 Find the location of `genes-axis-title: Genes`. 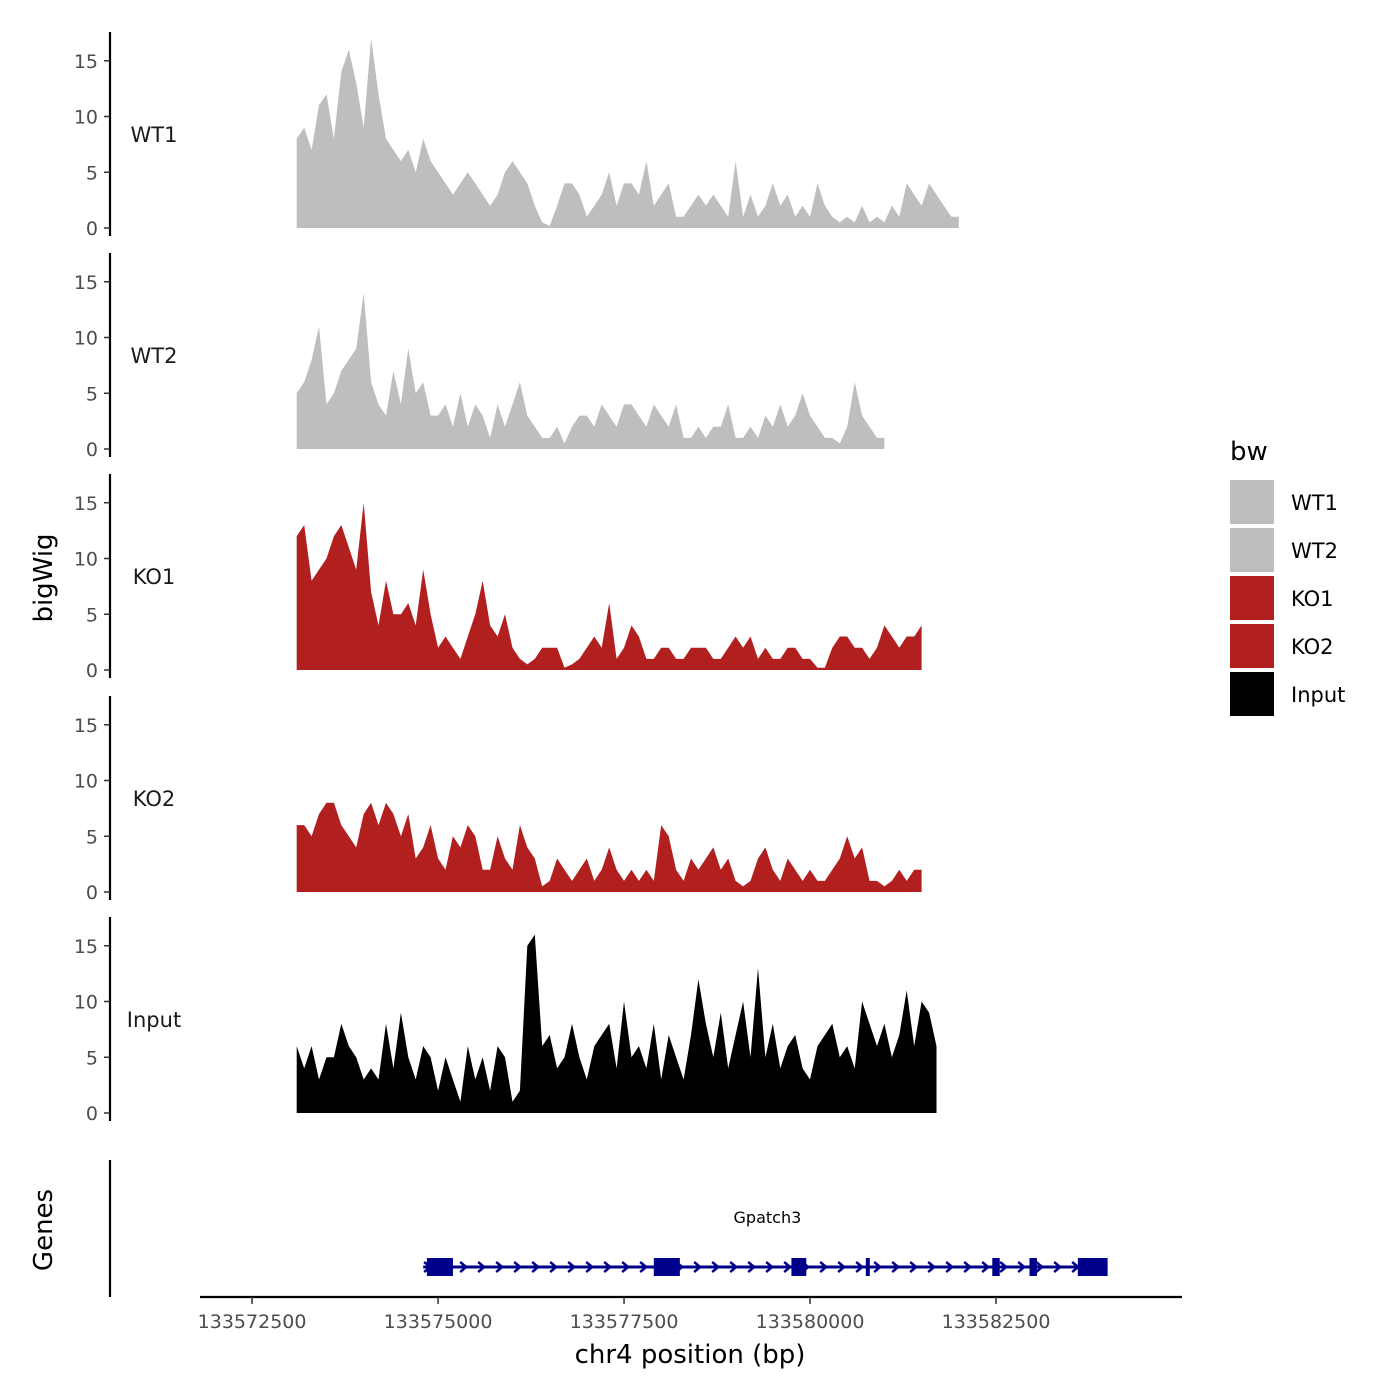

genes-axis-title: Genes is located at coordinates (44, 1230).